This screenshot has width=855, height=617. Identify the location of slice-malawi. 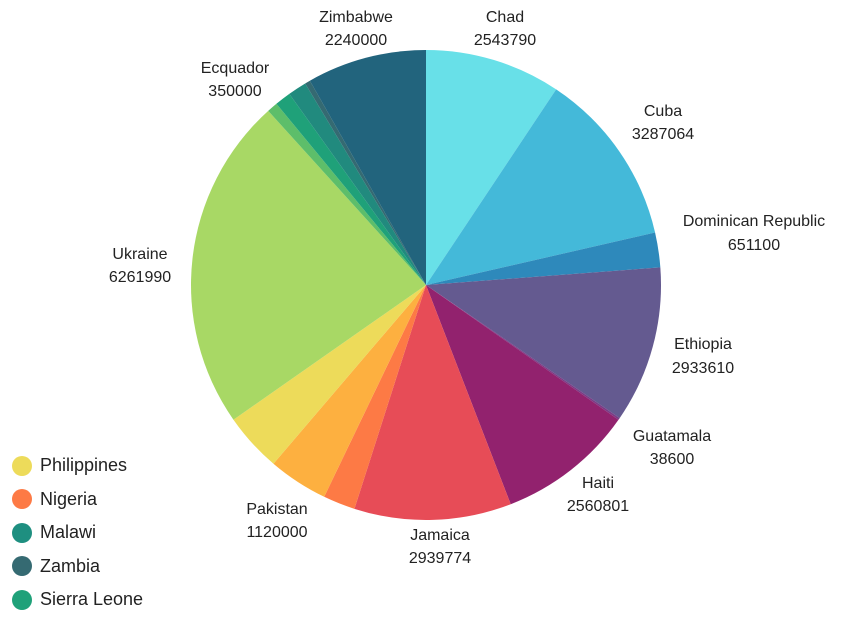
(351, 189).